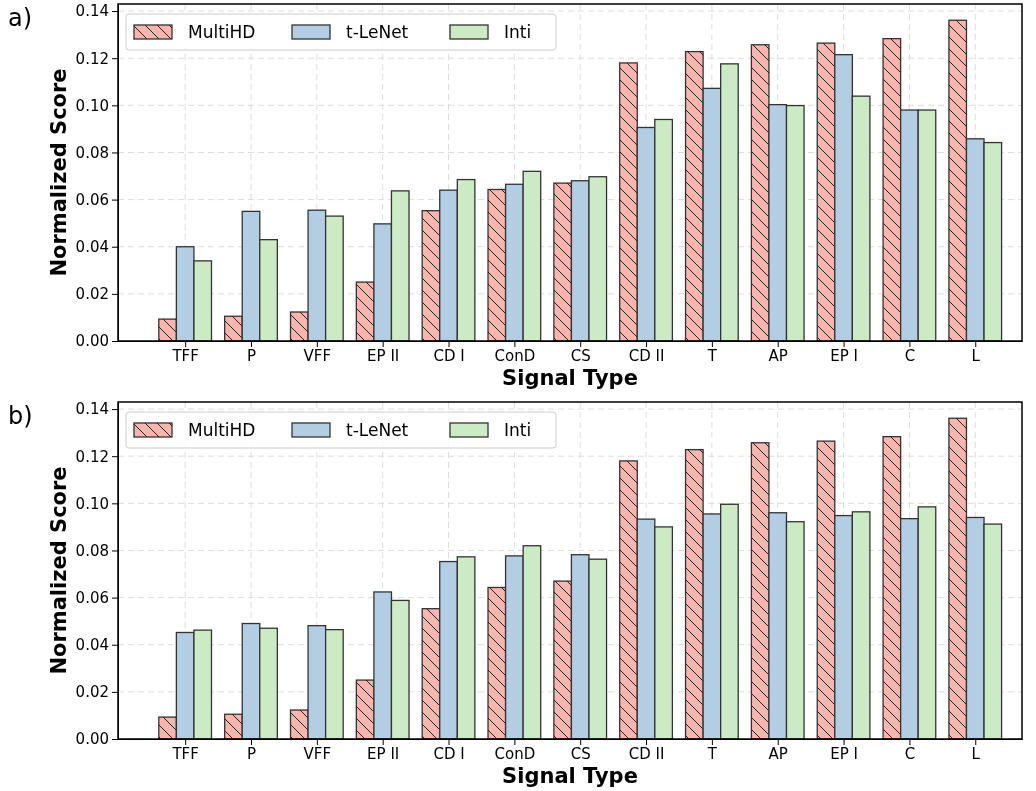 This screenshot has height=791, width=1036. What do you see at coordinates (20, 416) in the screenshot?
I see `text: b)` at bounding box center [20, 416].